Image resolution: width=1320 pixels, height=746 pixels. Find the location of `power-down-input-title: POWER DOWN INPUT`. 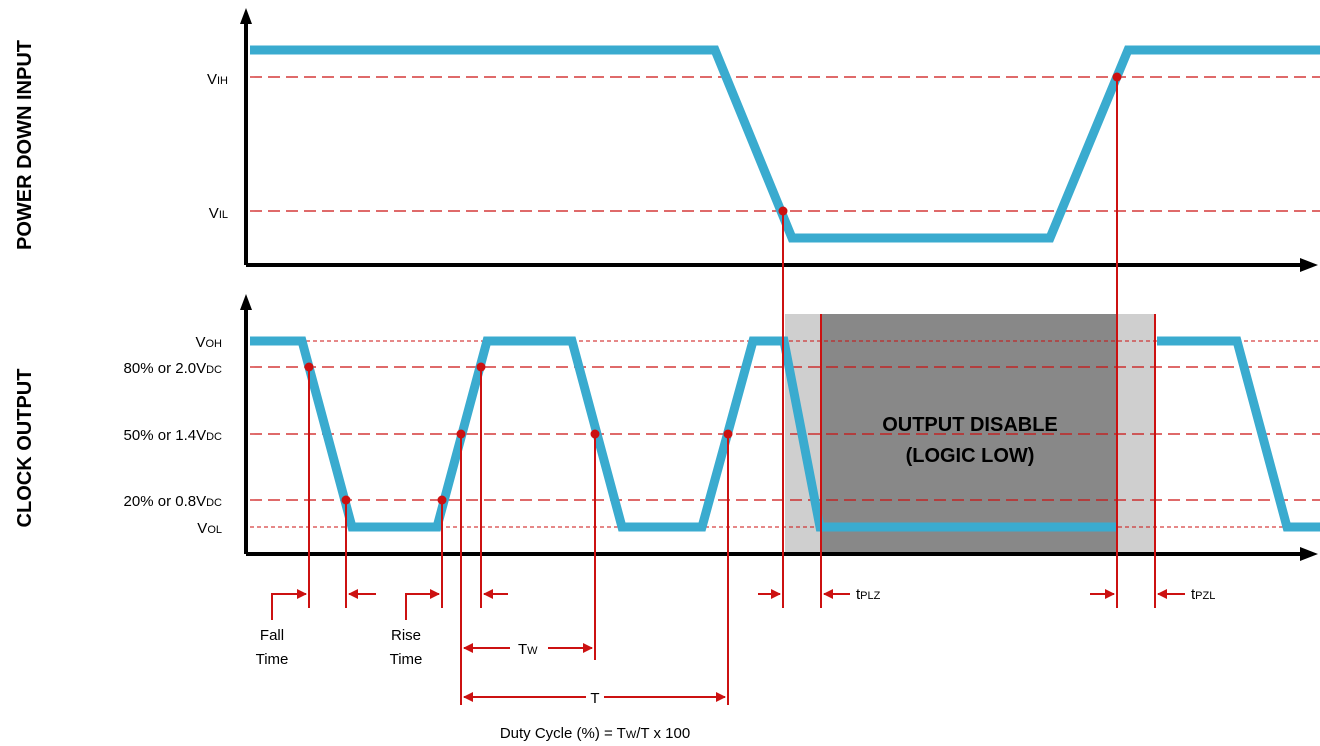

power-down-input-title: POWER DOWN INPUT is located at coordinates (25, 145).